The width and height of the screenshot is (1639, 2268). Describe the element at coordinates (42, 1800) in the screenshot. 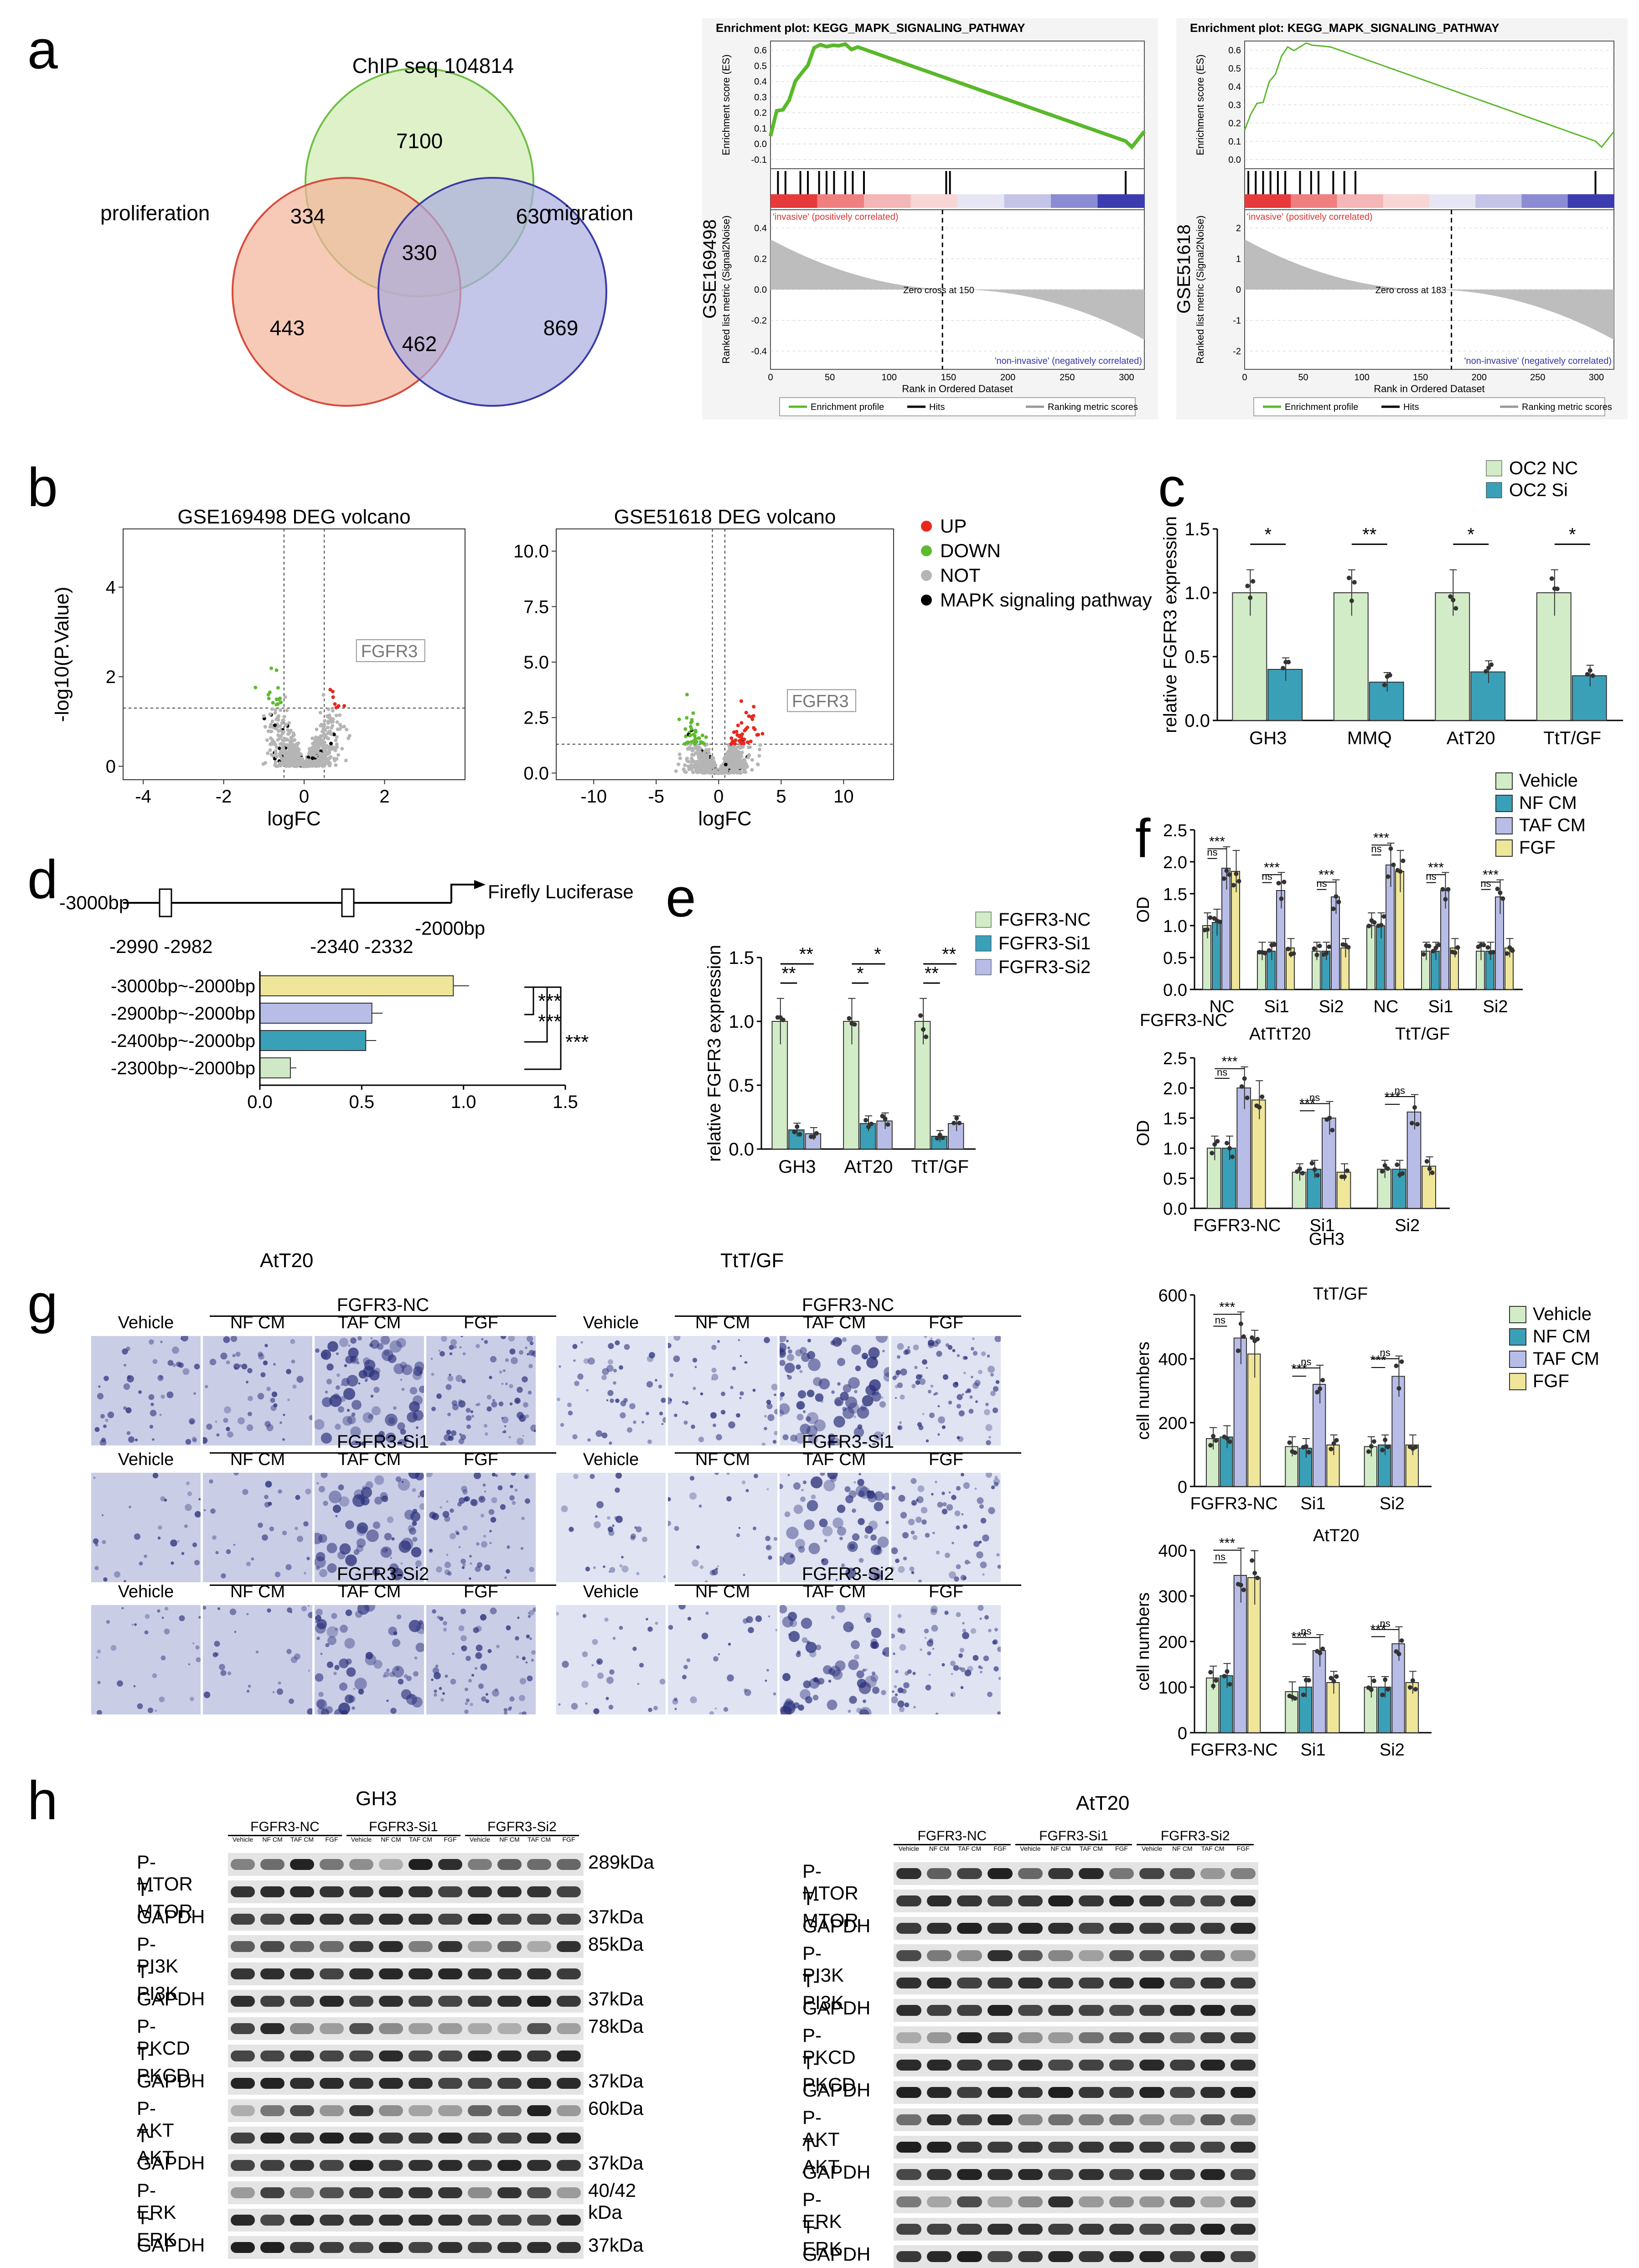

I see `panel-letter-h: h` at that location.